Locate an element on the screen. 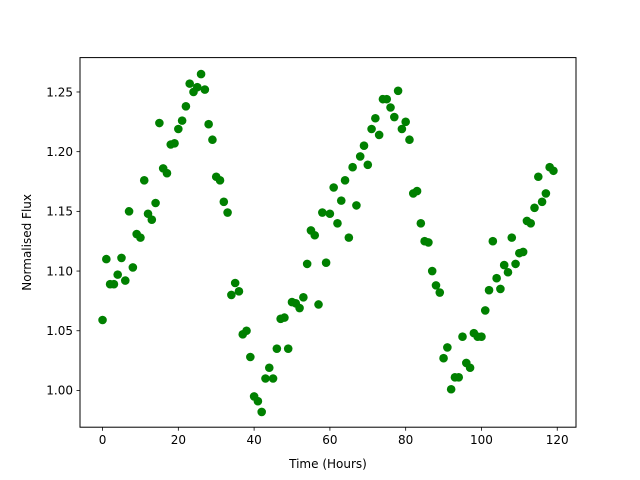 The height and width of the screenshot is (480, 640). x-tick-label: 60 is located at coordinates (329, 440).